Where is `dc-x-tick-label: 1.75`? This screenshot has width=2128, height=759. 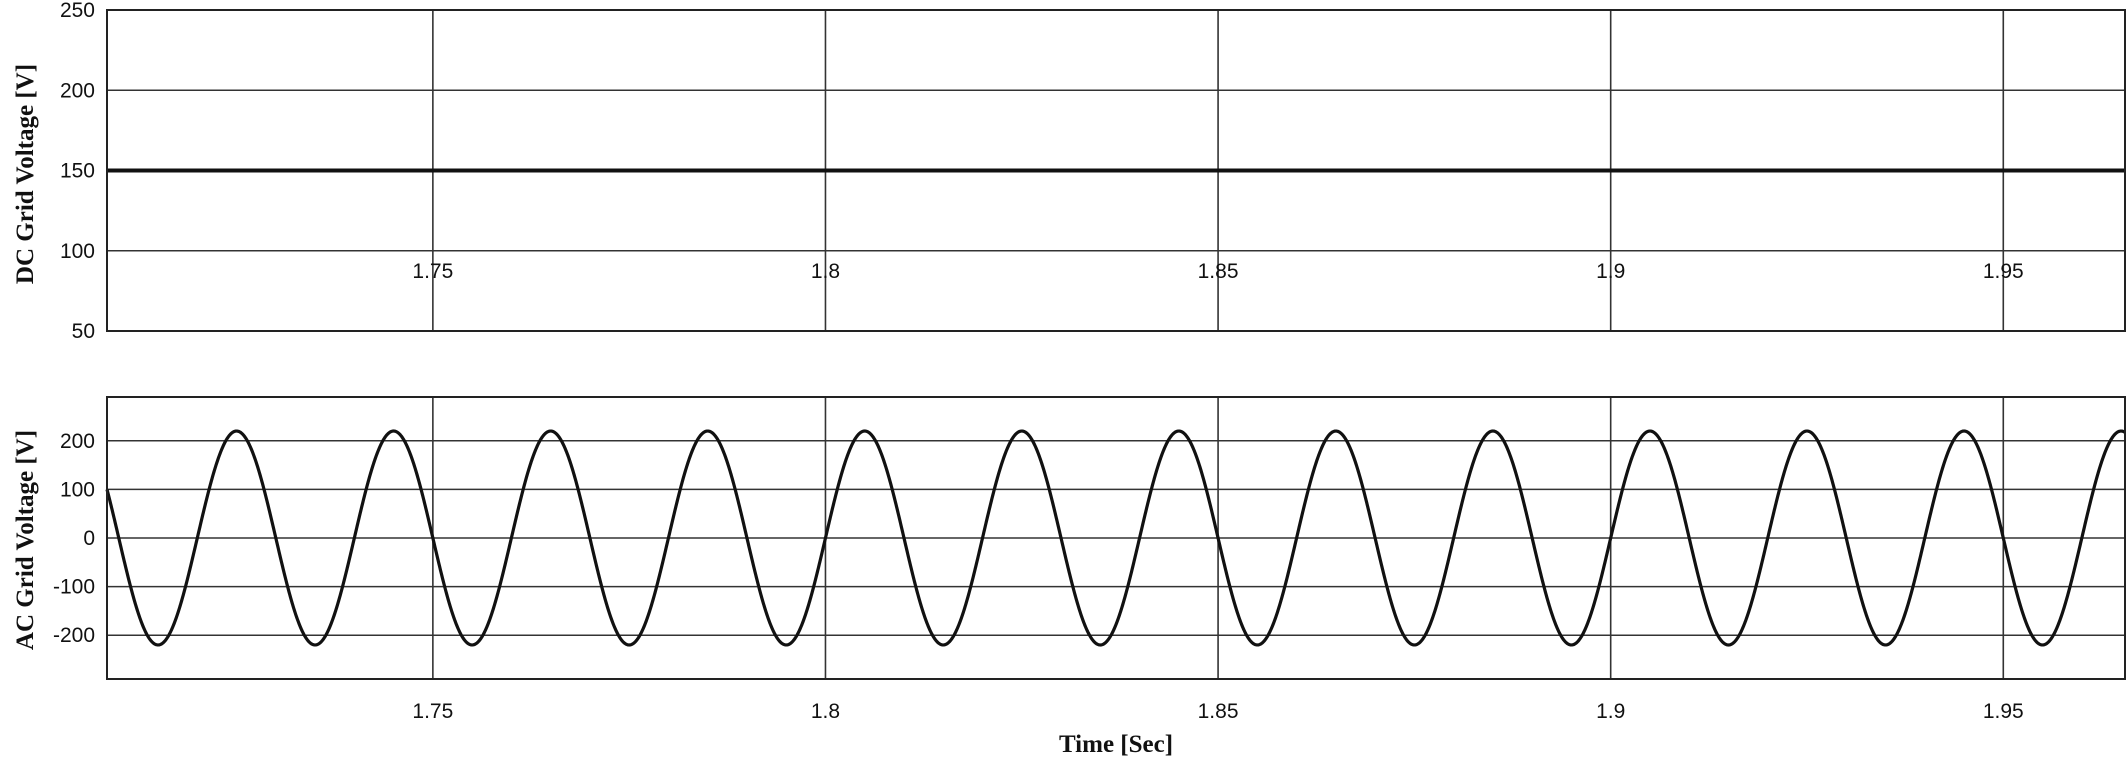 dc-x-tick-label: 1.75 is located at coordinates (432, 271).